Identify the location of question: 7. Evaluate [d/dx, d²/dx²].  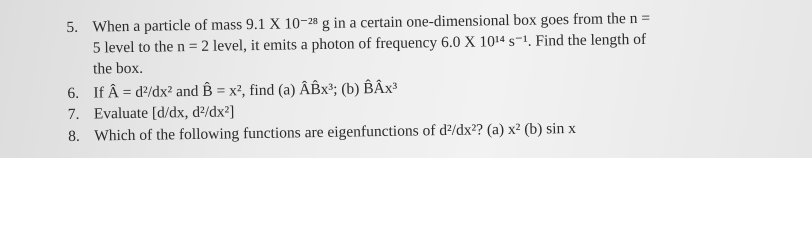
(151, 113).